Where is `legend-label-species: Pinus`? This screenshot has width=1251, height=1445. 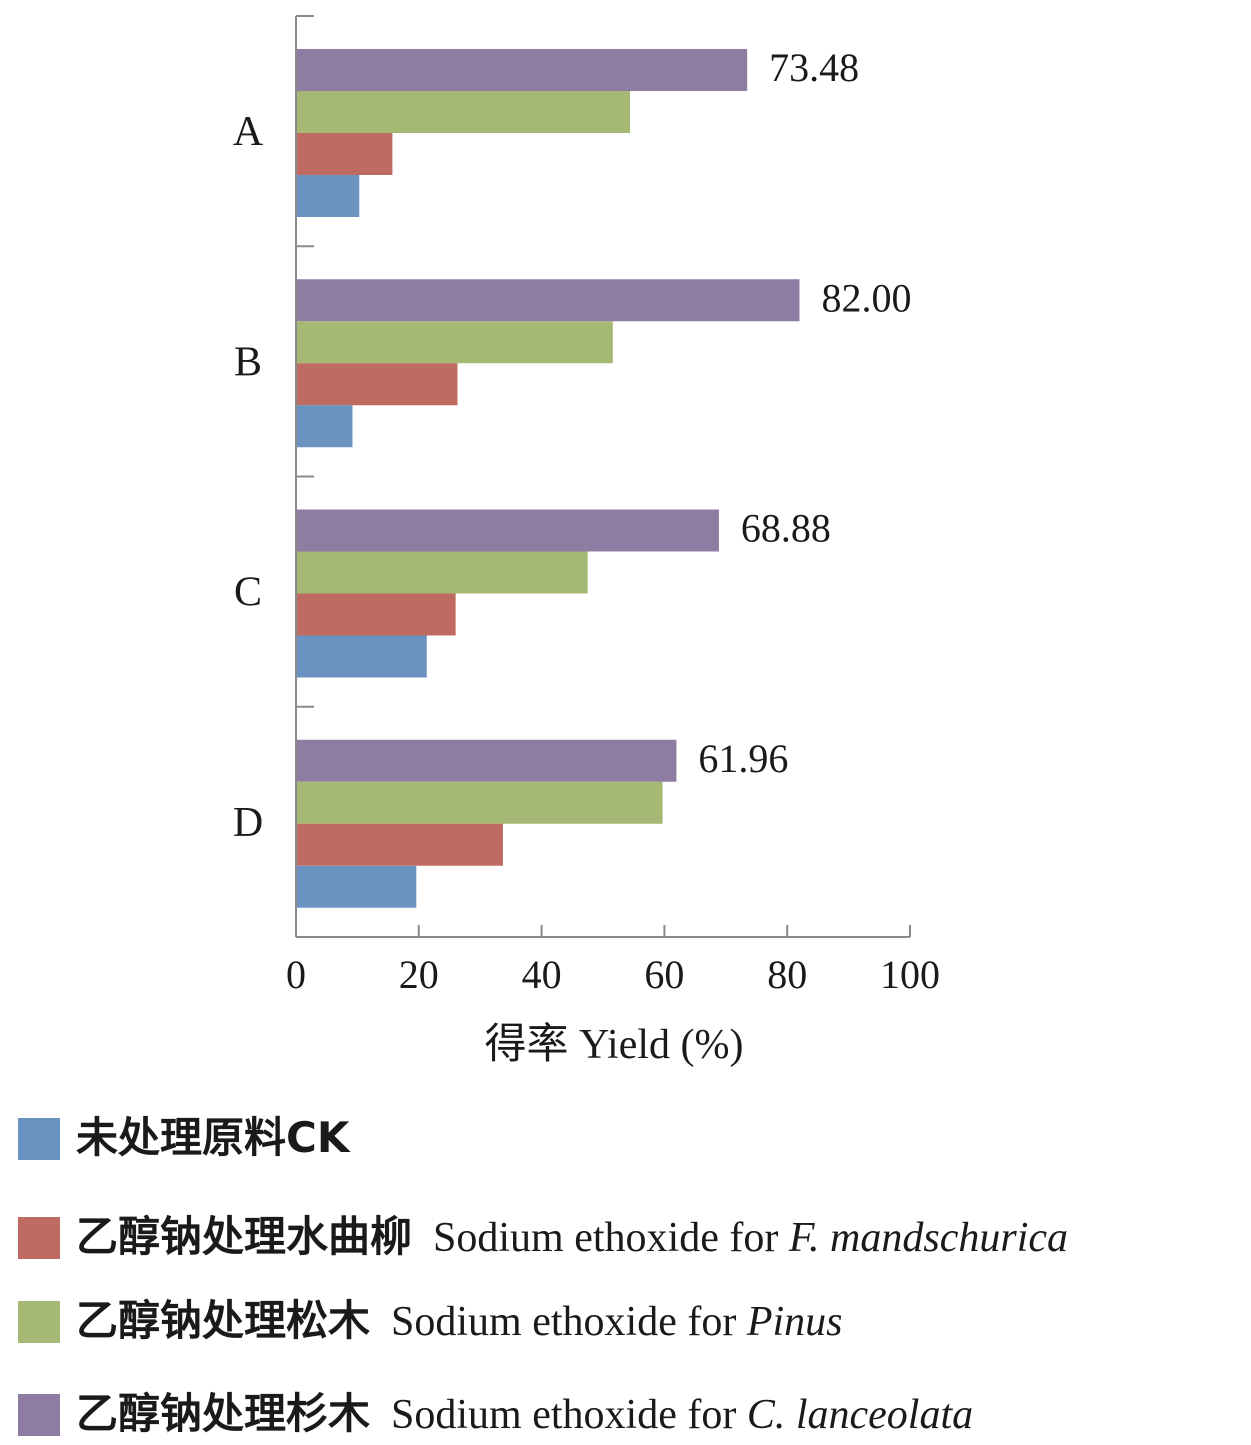 legend-label-species: Pinus is located at coordinates (794, 1322).